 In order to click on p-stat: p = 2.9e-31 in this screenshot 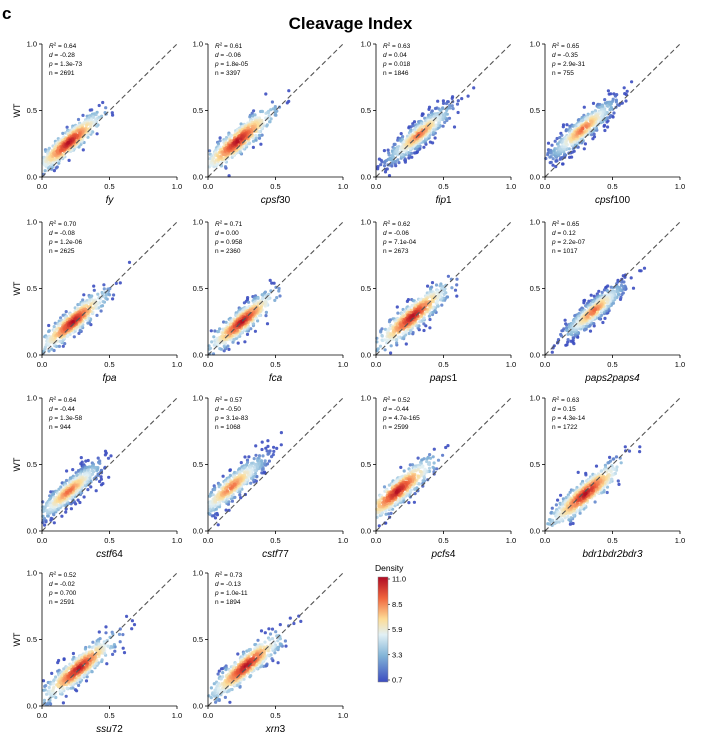, I will do `click(568, 64)`.